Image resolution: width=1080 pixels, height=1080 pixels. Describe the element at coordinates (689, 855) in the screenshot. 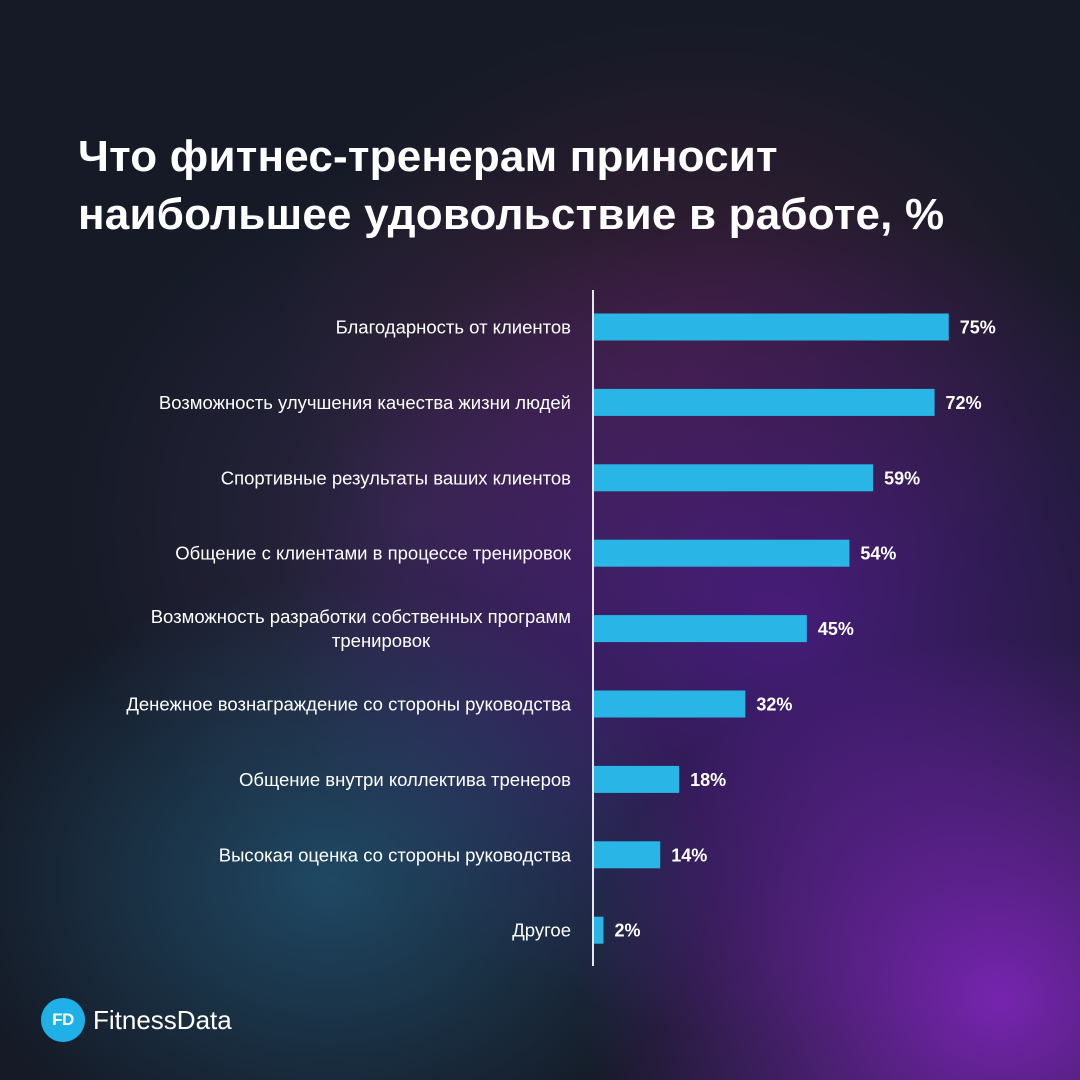

I see `data-label: 14%` at that location.